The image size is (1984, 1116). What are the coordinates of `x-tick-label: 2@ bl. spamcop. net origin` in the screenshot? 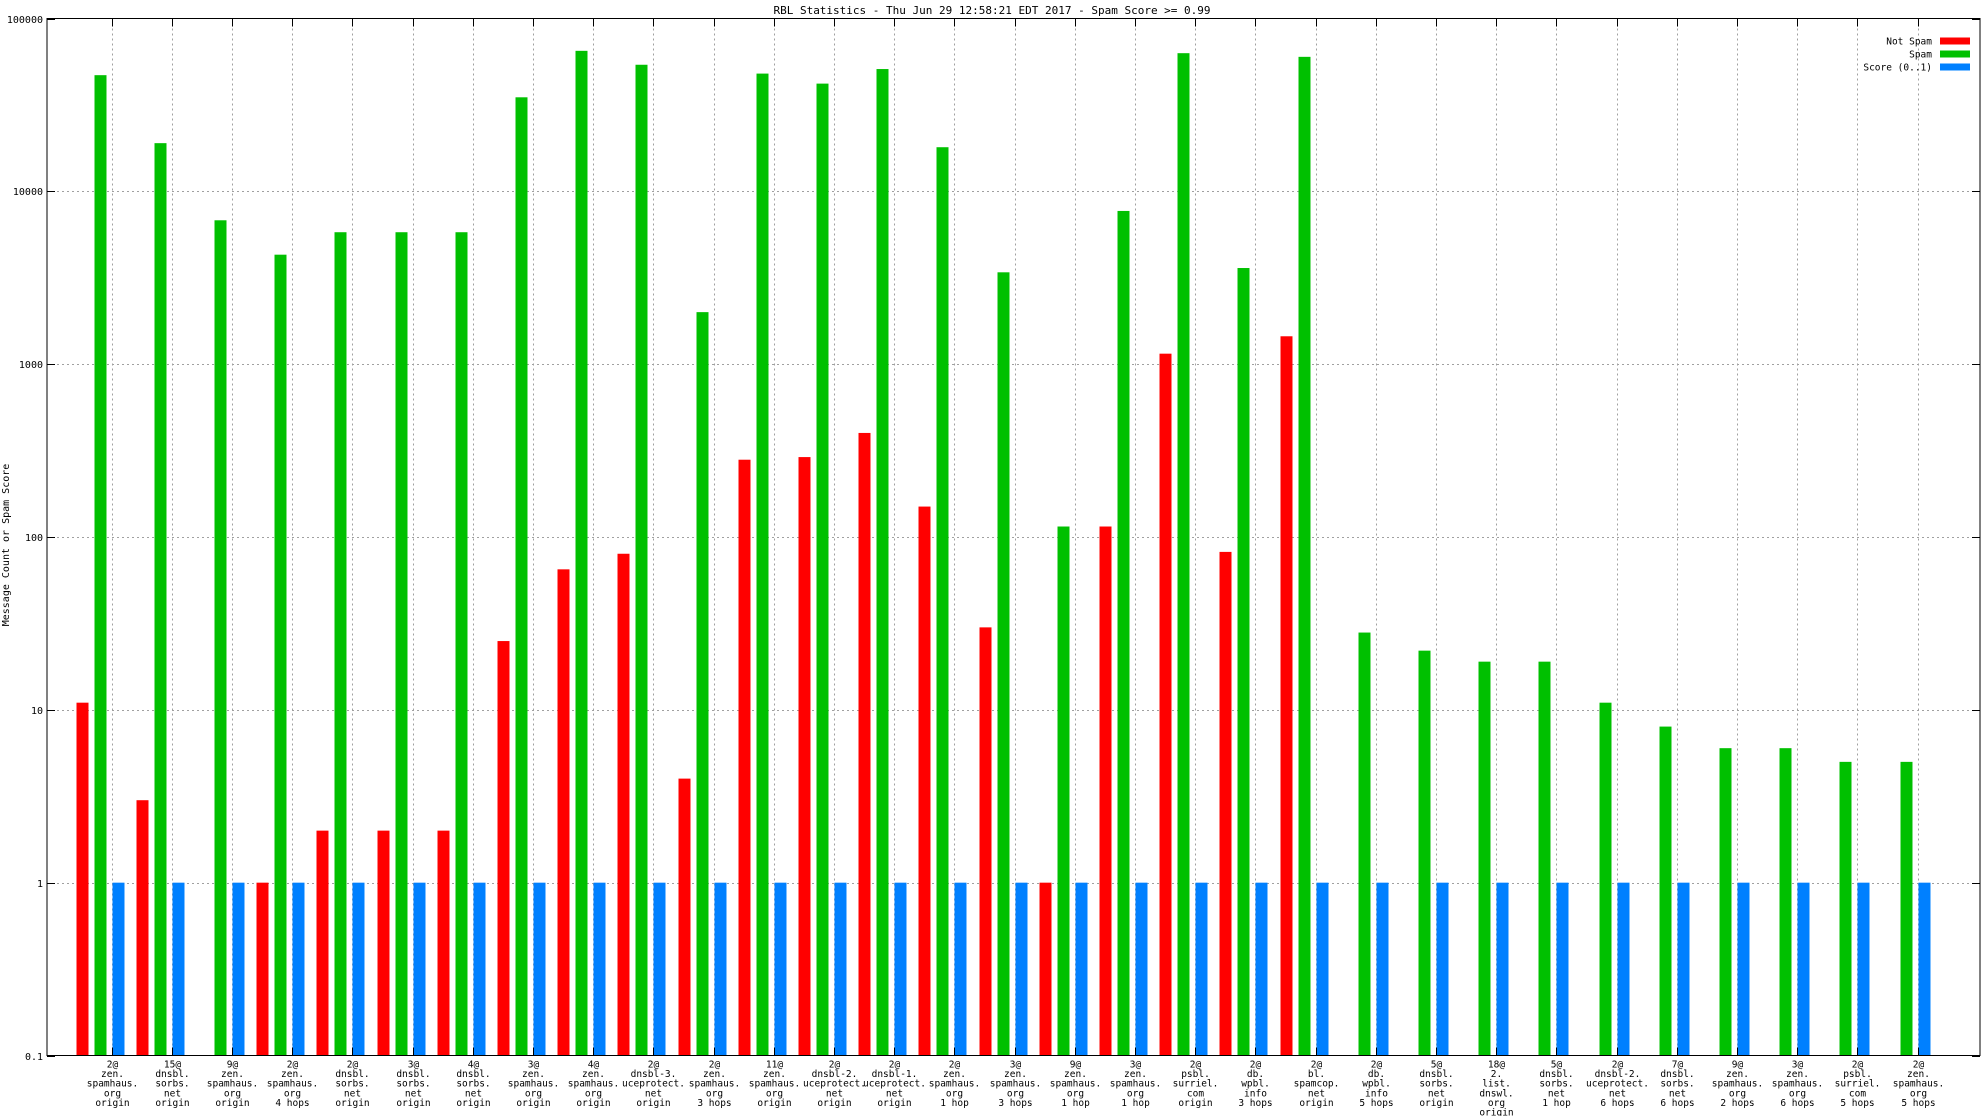 It's located at (1317, 1084).